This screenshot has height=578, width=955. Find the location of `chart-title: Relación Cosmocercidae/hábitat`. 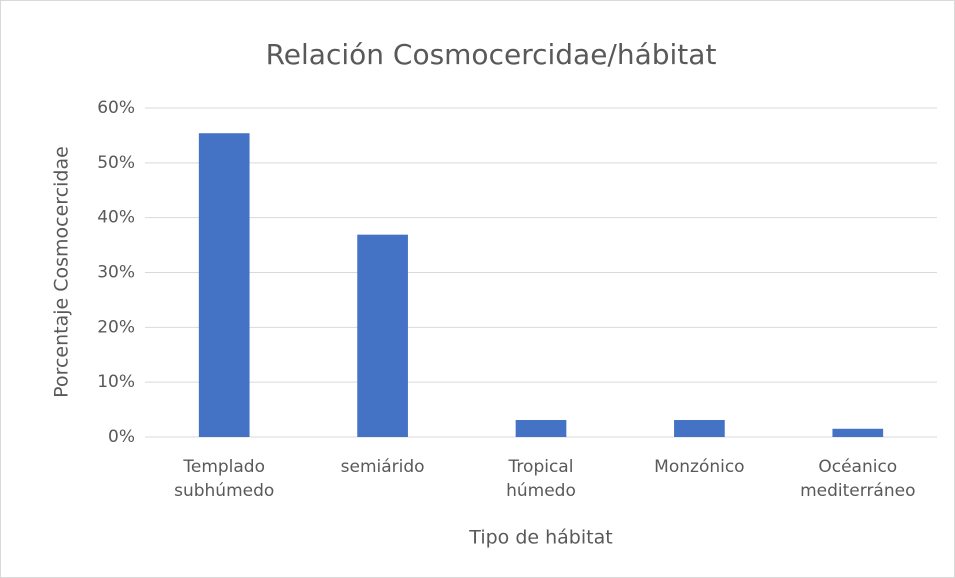

chart-title: Relación Cosmocercidae/hábitat is located at coordinates (491, 54).